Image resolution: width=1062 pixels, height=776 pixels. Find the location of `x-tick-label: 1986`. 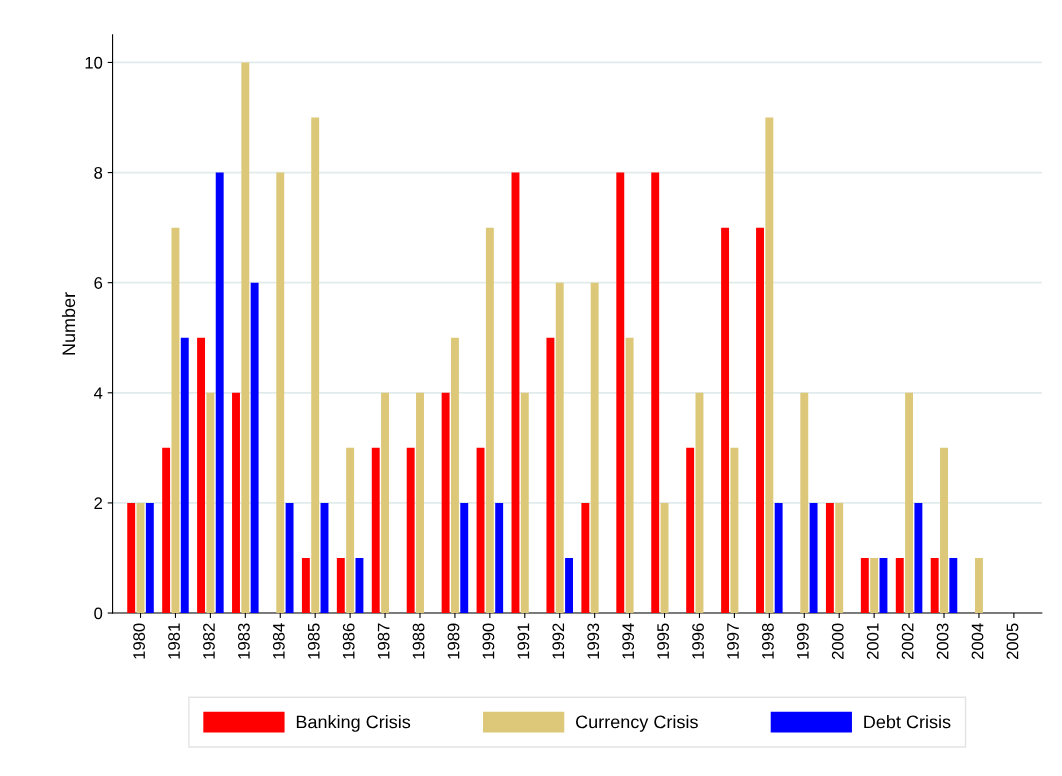

x-tick-label: 1986 is located at coordinates (348, 641).